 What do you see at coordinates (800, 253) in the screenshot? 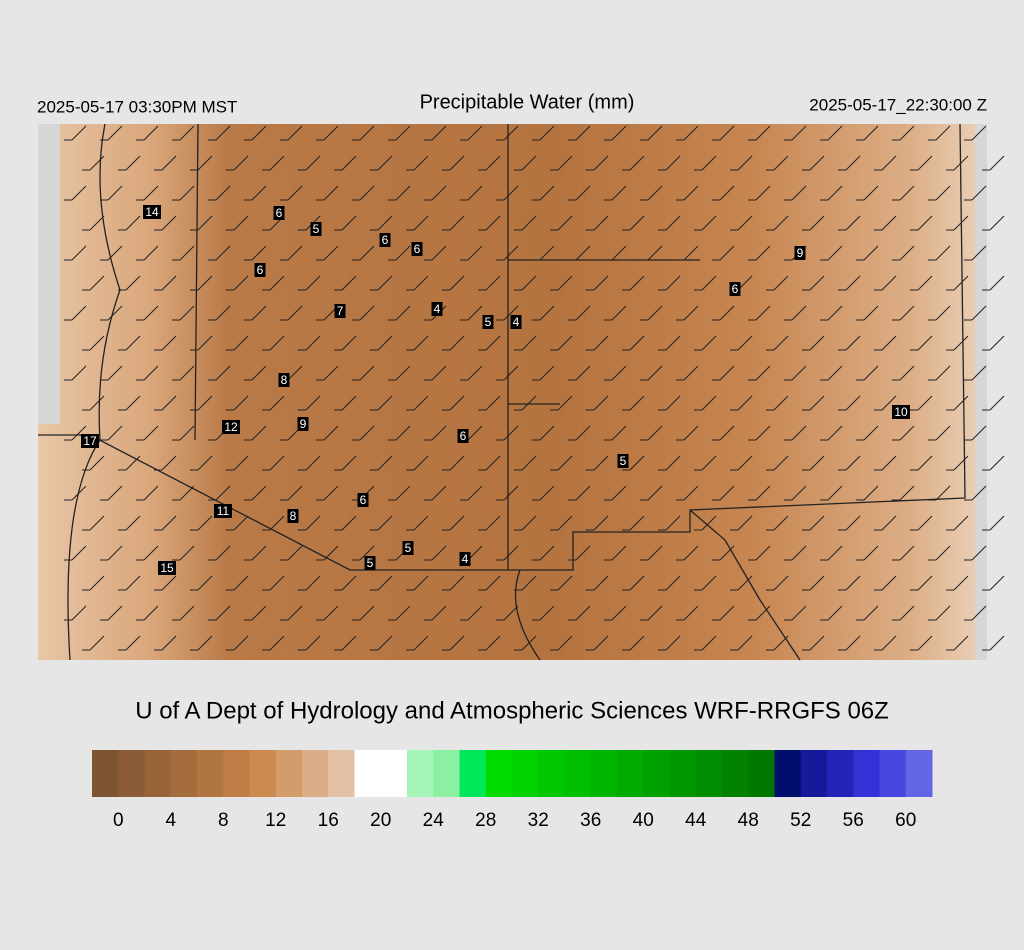
I see `station-value: 9` at bounding box center [800, 253].